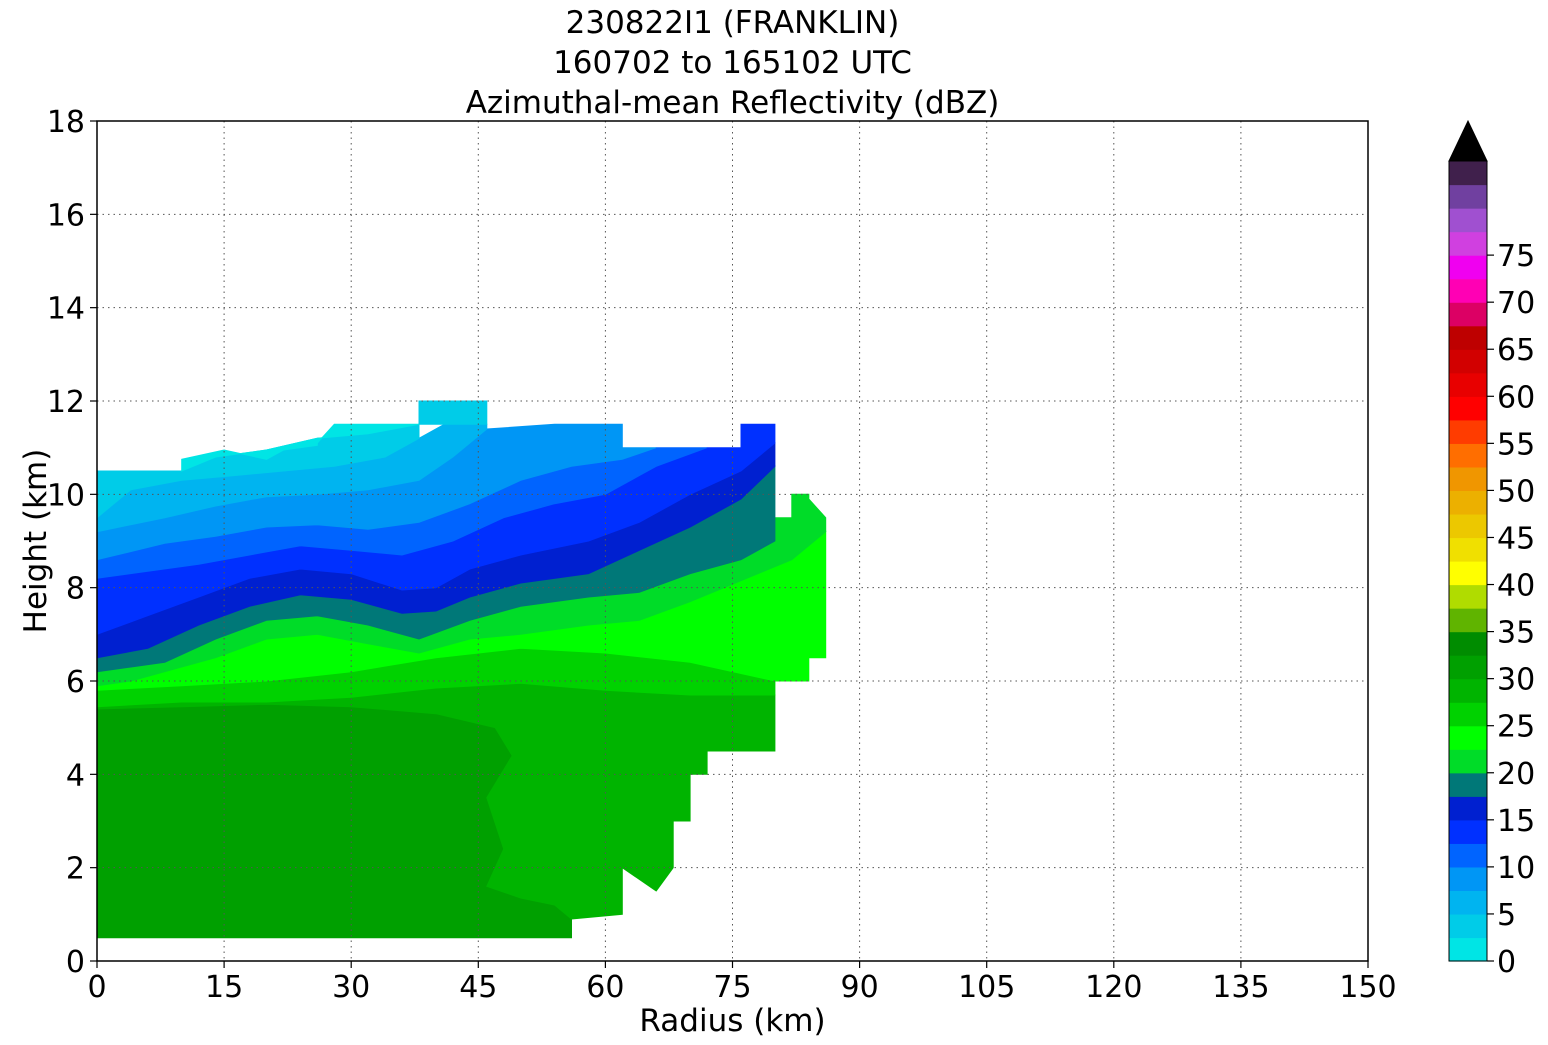  Describe the element at coordinates (1516, 256) in the screenshot. I see `colorbar-tick-label: 75` at that location.